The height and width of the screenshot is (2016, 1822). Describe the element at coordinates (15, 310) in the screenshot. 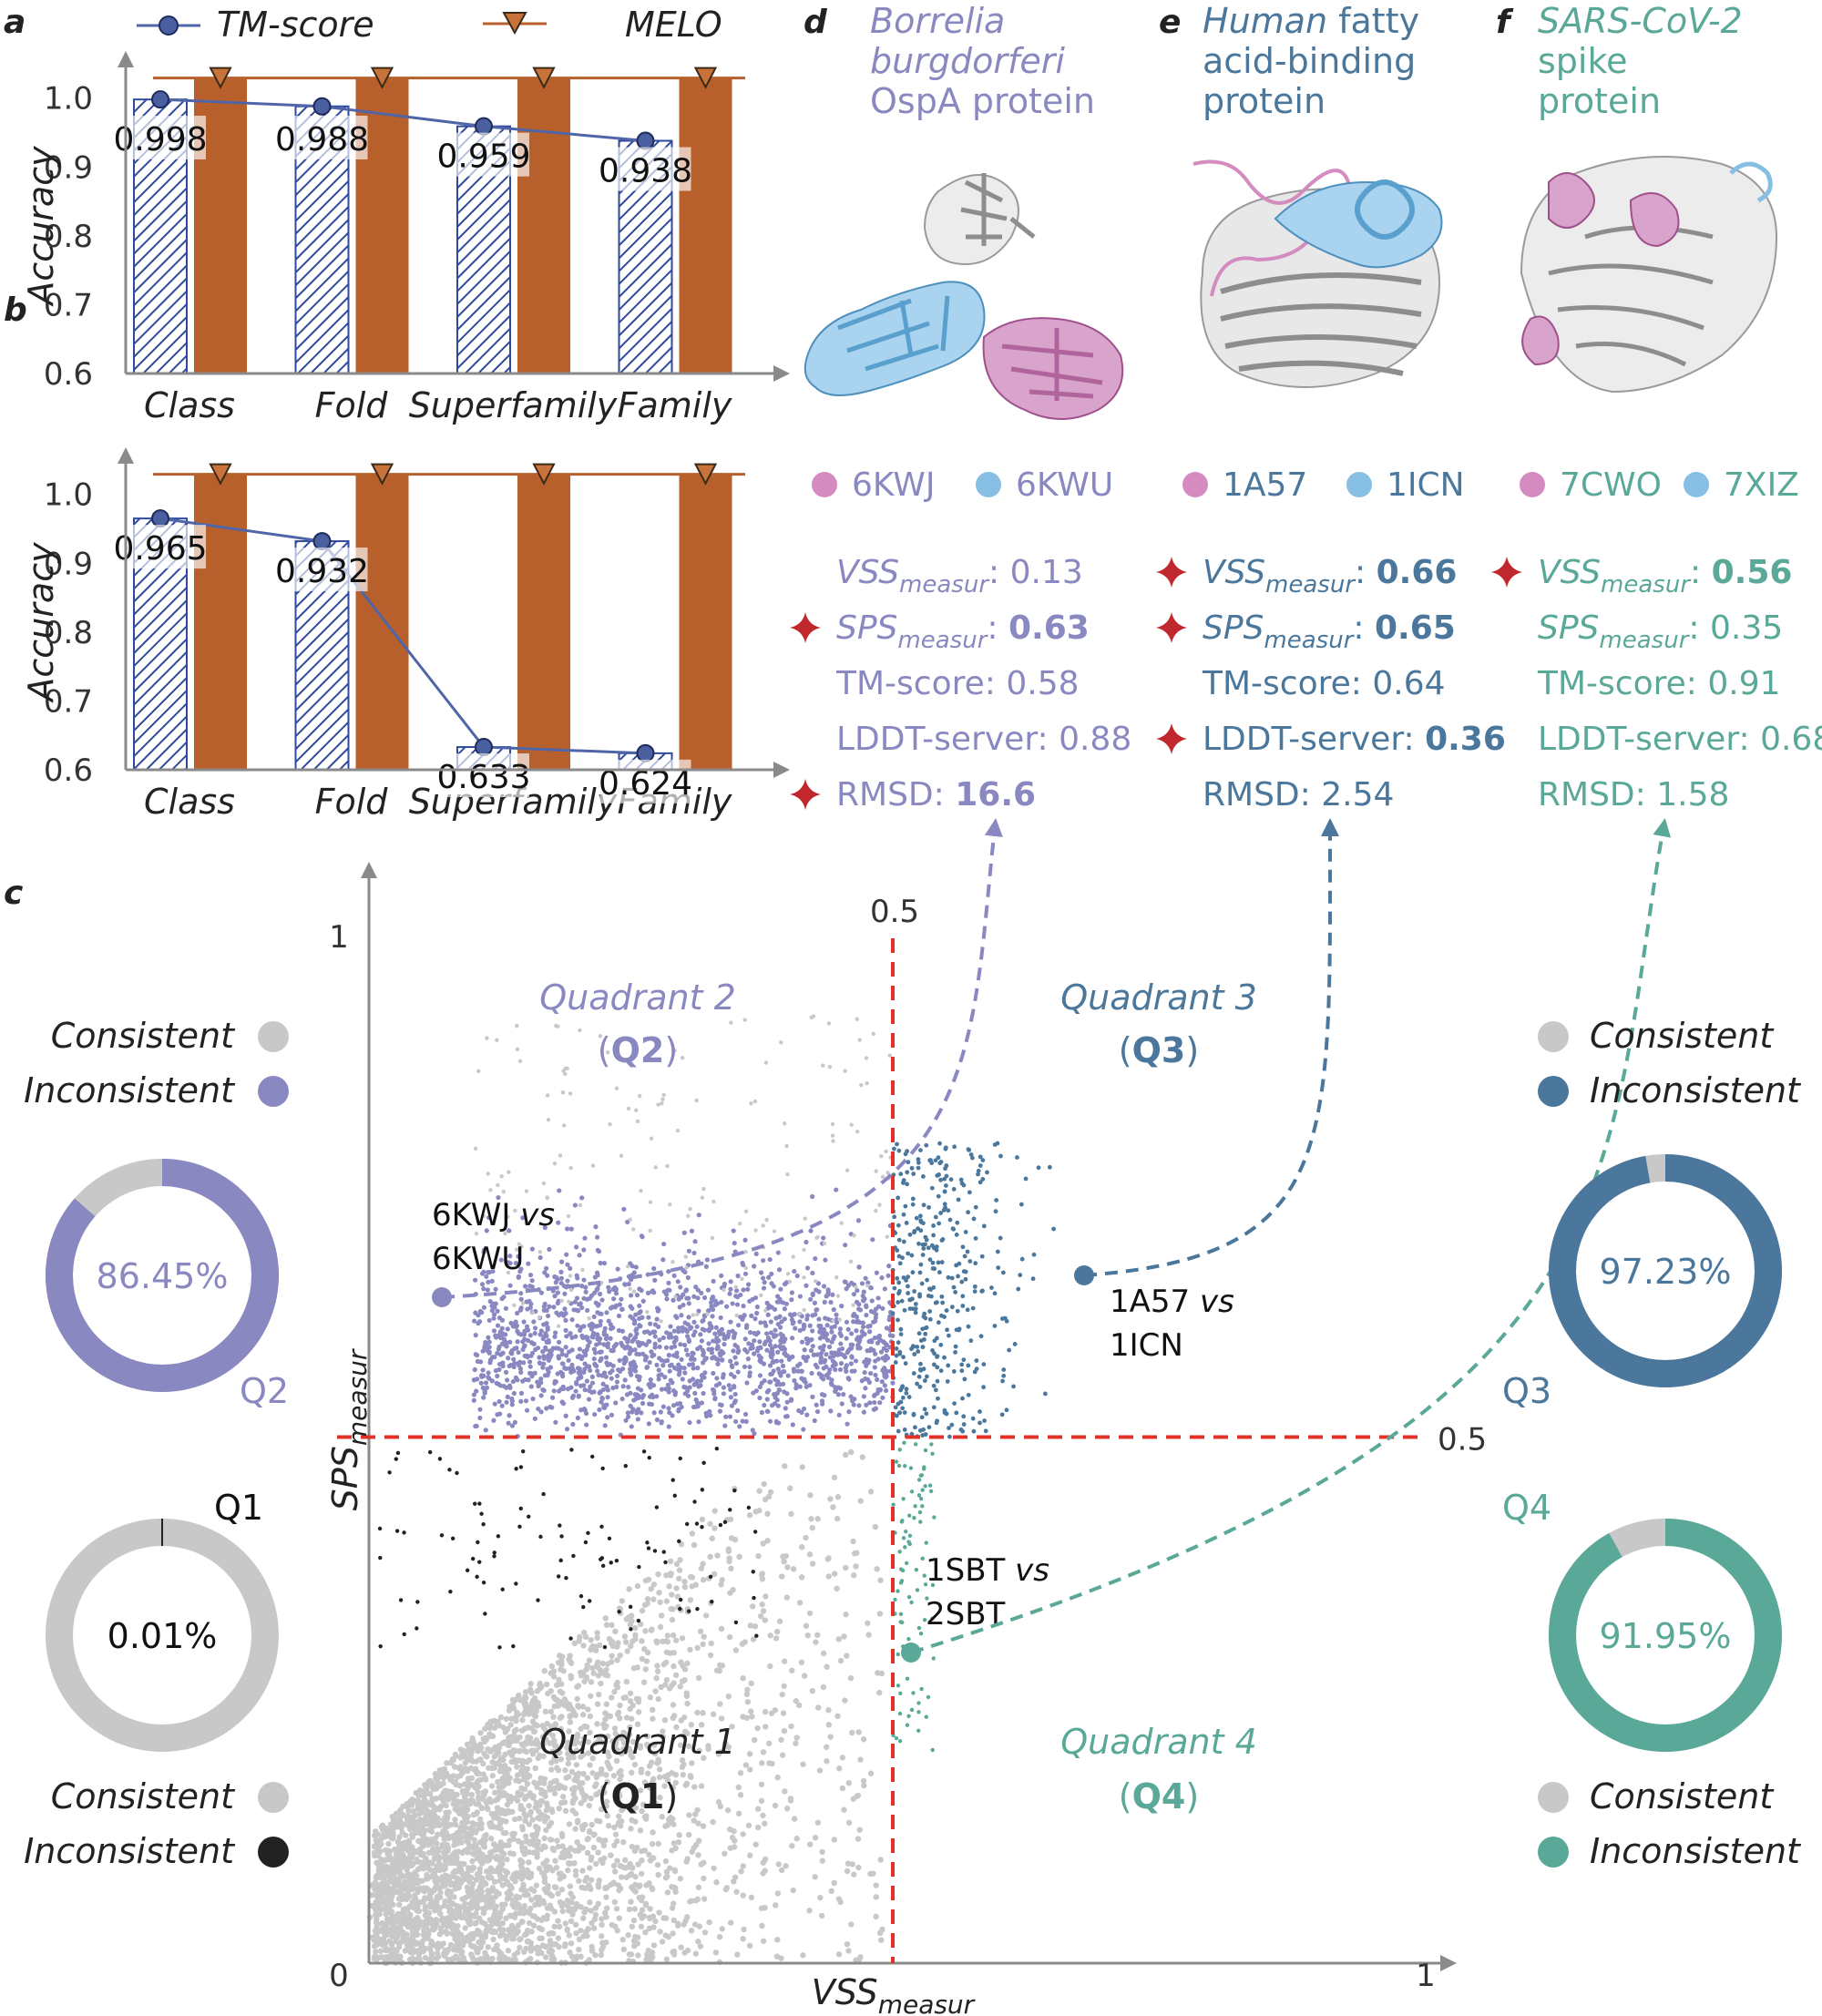

I see `panel-letter-b: b` at that location.